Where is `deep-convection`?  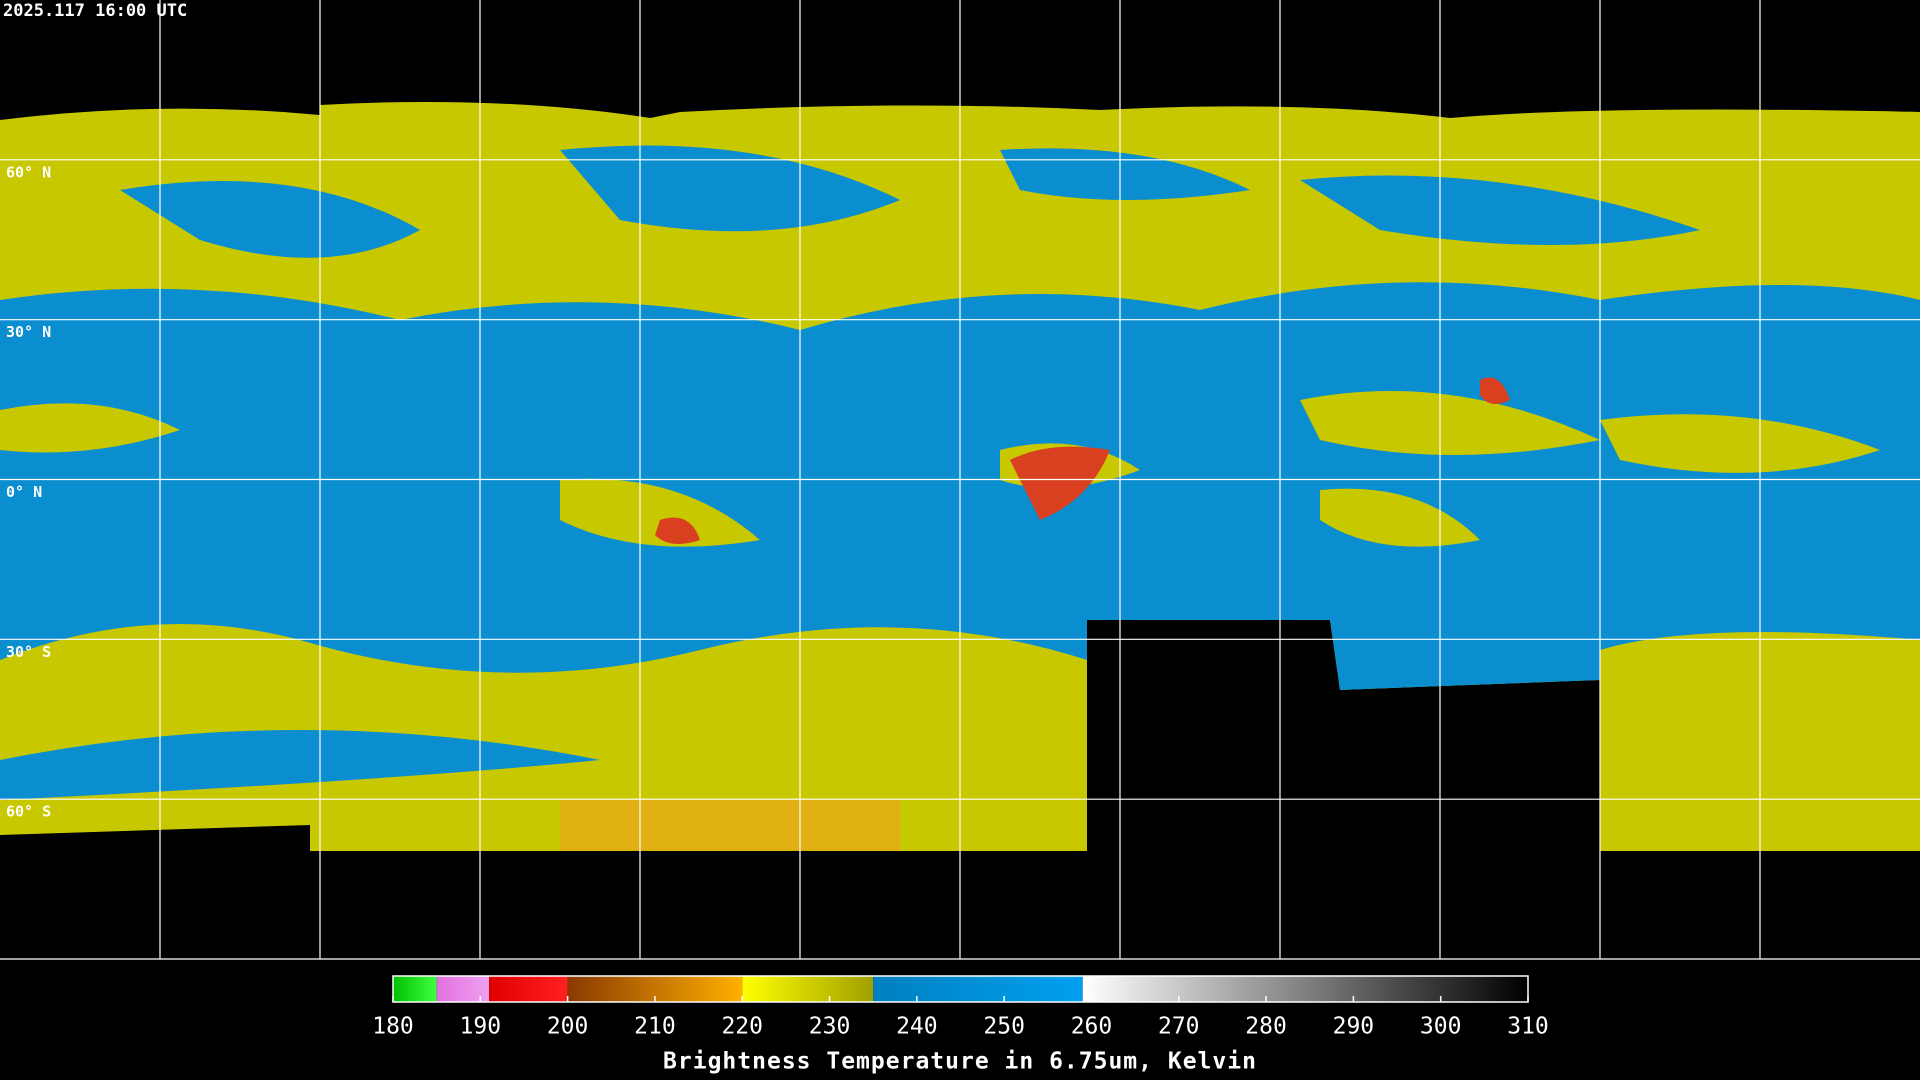
deep-convection is located at coordinates (1082, 460).